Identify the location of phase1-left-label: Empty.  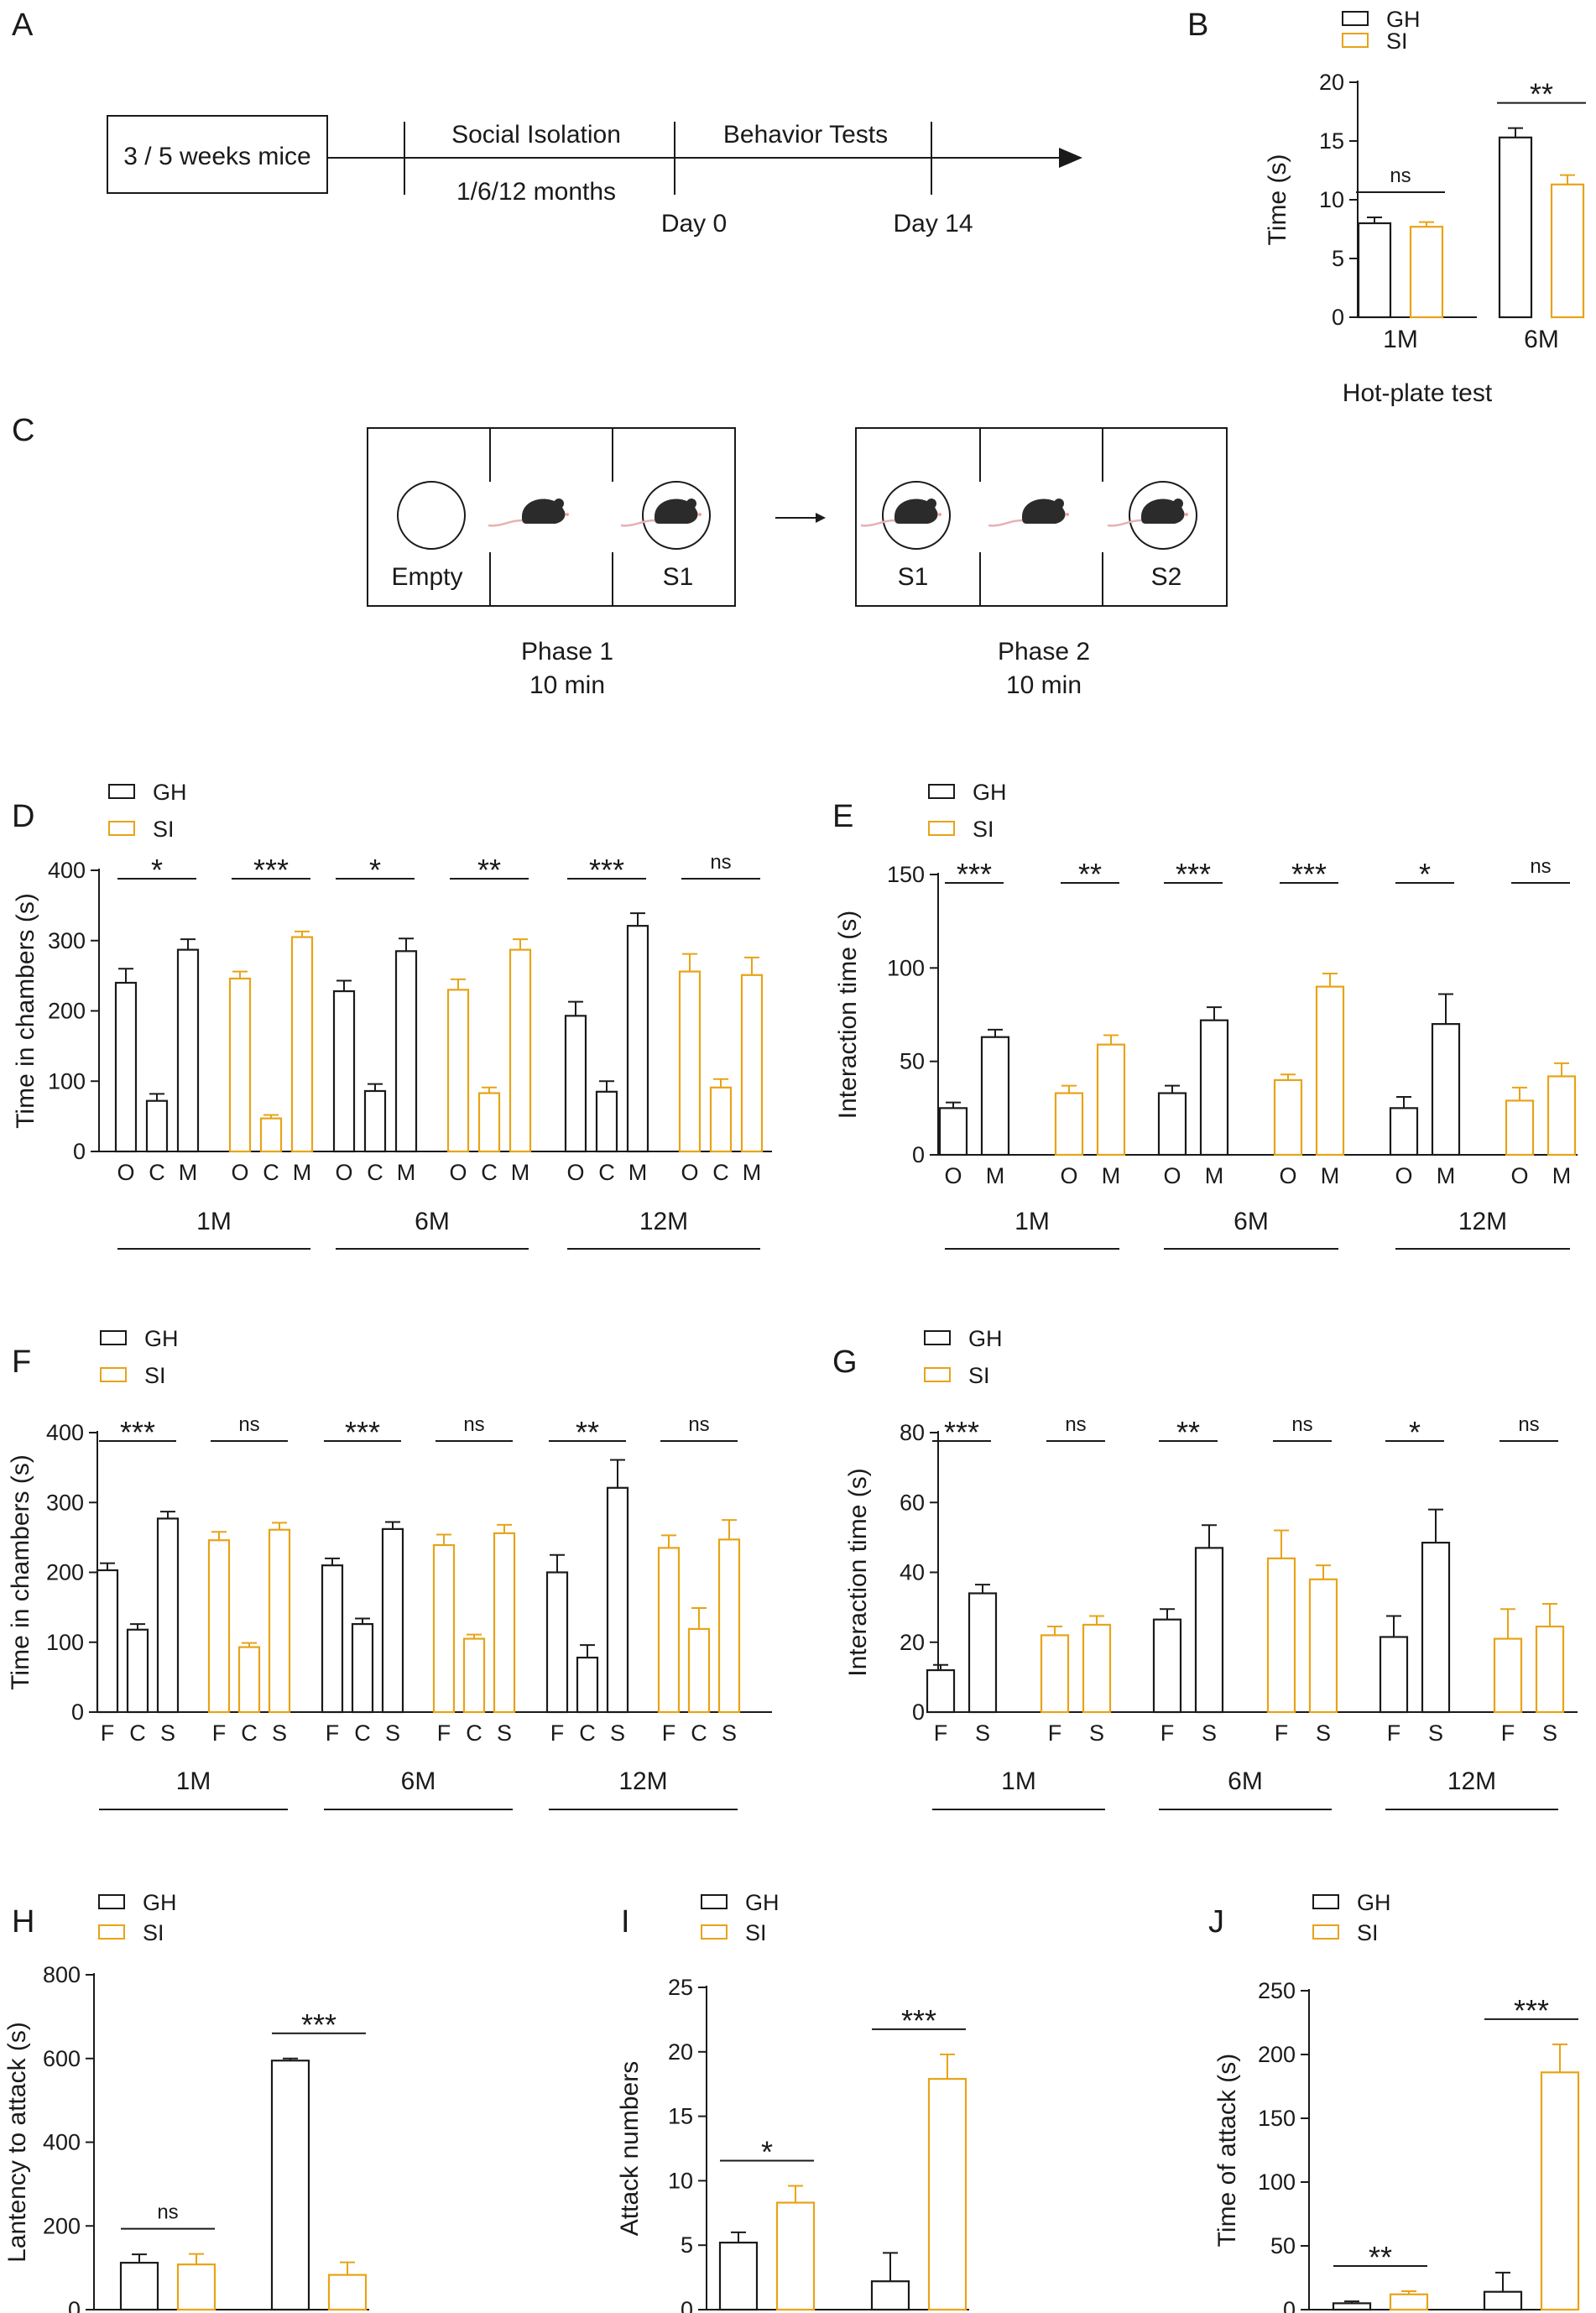
(426, 577).